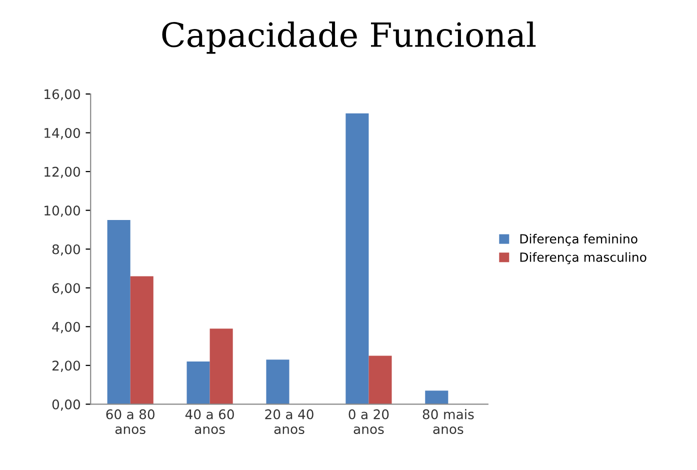  What do you see at coordinates (130, 421) in the screenshot?
I see `x-tick-label: 60 a 80 anos` at bounding box center [130, 421].